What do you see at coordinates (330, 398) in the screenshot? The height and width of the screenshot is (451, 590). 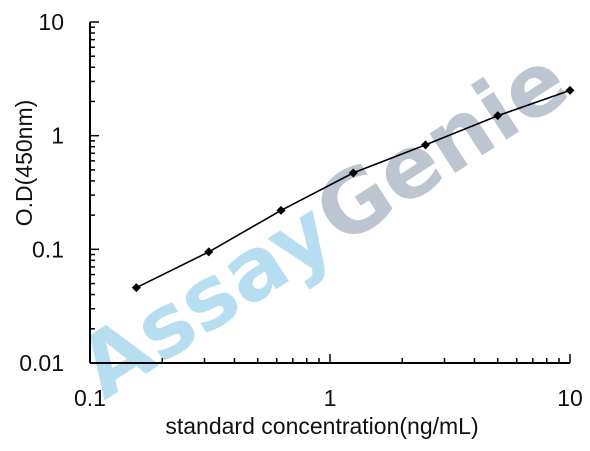 I see `x-tick-label: 1` at bounding box center [330, 398].